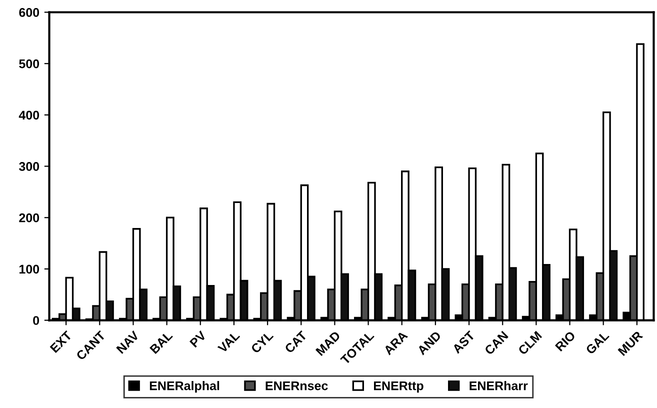  Describe the element at coordinates (297, 385) in the screenshot. I see `legend-label: ENERnsec` at that location.